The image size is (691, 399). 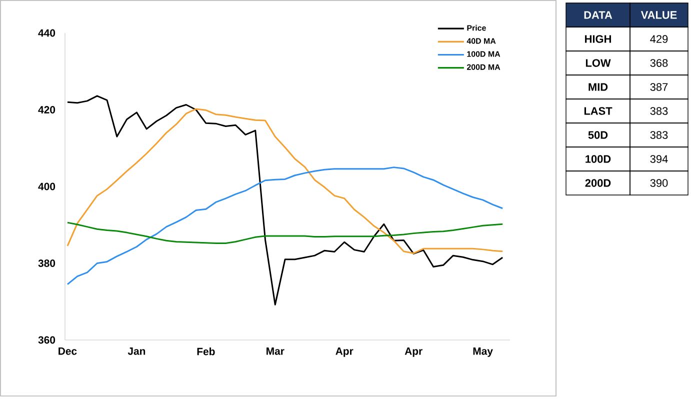 What do you see at coordinates (47, 33) in the screenshot?
I see `y-tick-label: 440` at bounding box center [47, 33].